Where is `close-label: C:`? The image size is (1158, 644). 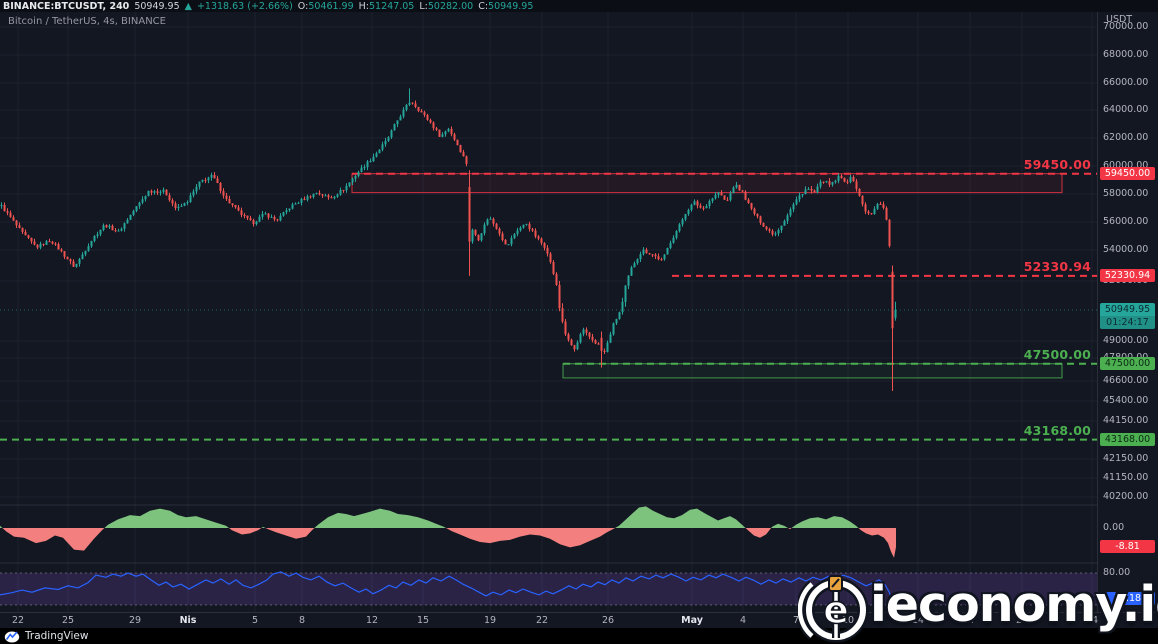
close-label: C: is located at coordinates (483, 6).